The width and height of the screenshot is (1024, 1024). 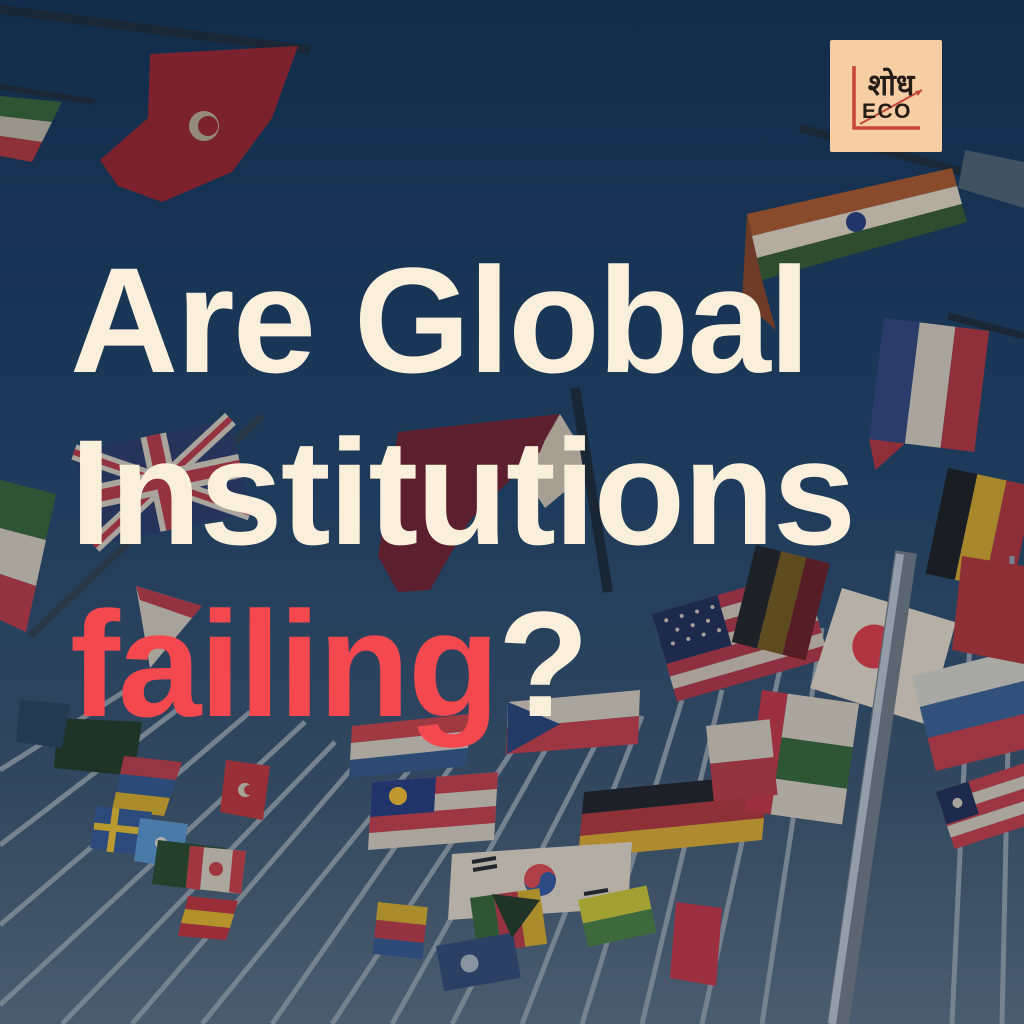 I want to click on flag-russia, so click(x=968, y=709).